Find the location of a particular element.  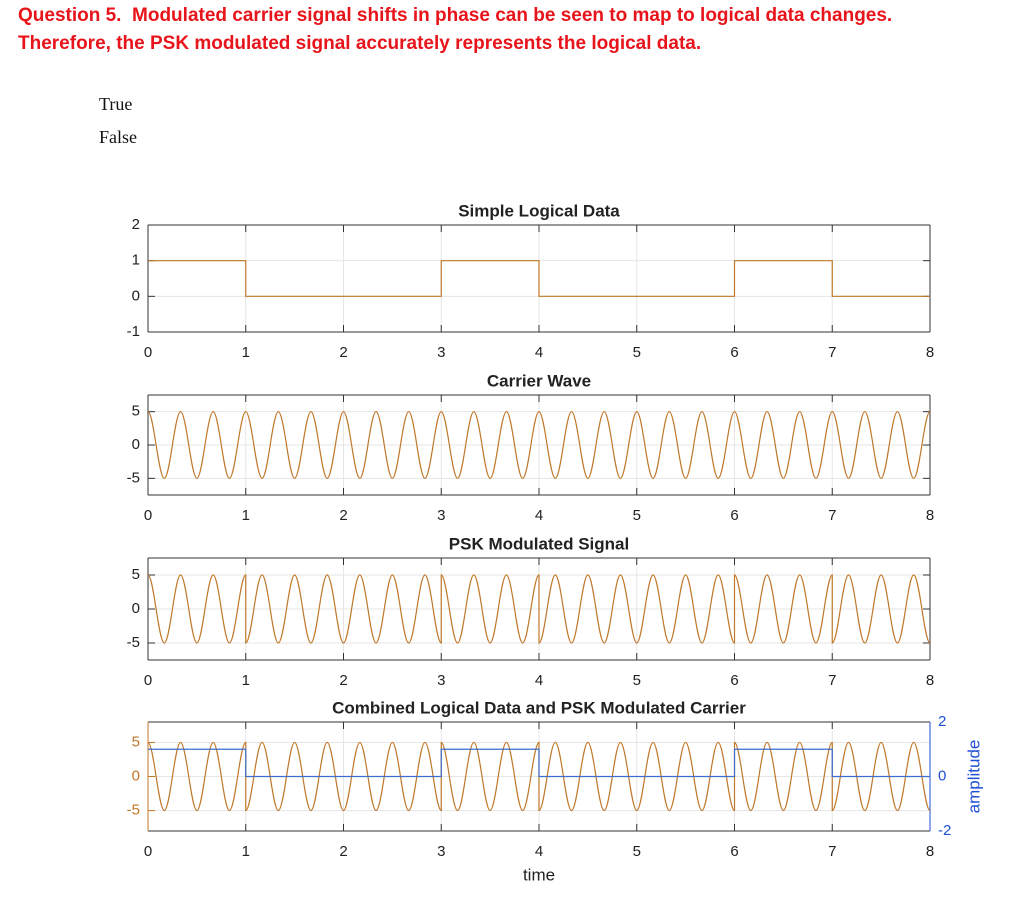

y-tick-label: 1 is located at coordinates (136, 260).